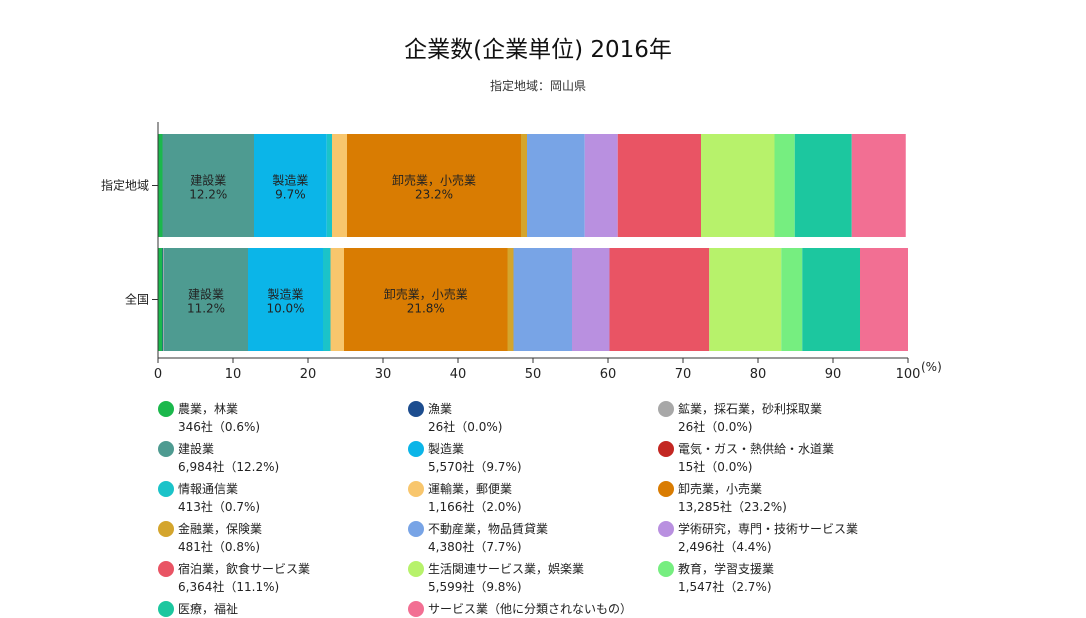 The width and height of the screenshot is (1086, 618). I want to click on x-tick-label: 70, so click(683, 374).